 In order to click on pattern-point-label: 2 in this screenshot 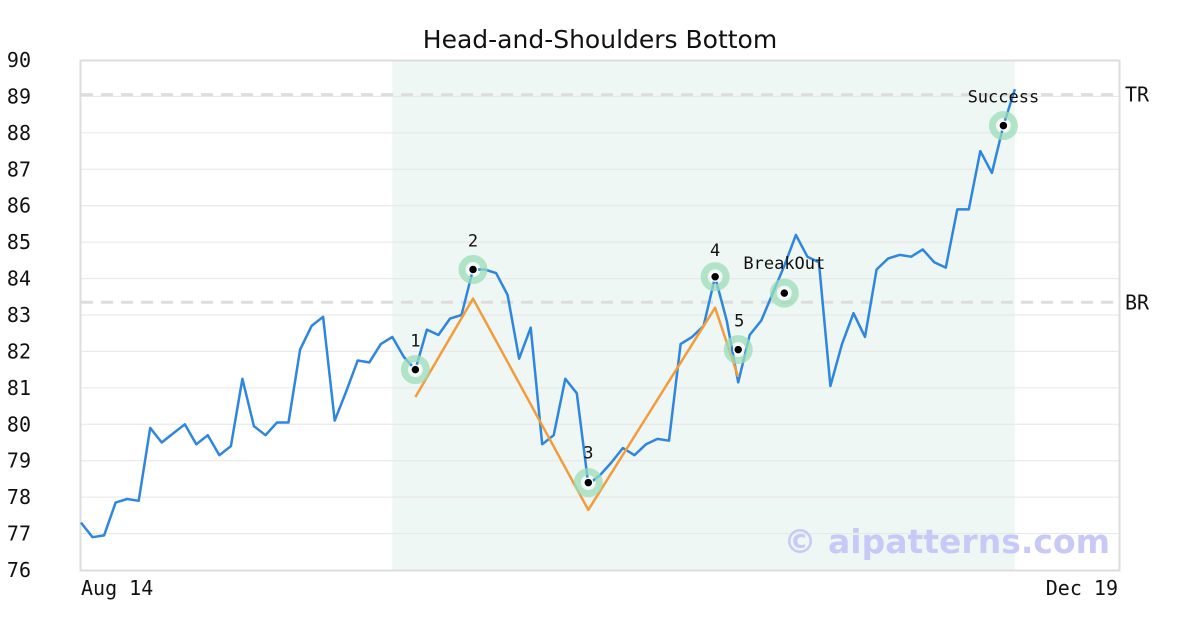, I will do `click(473, 241)`.